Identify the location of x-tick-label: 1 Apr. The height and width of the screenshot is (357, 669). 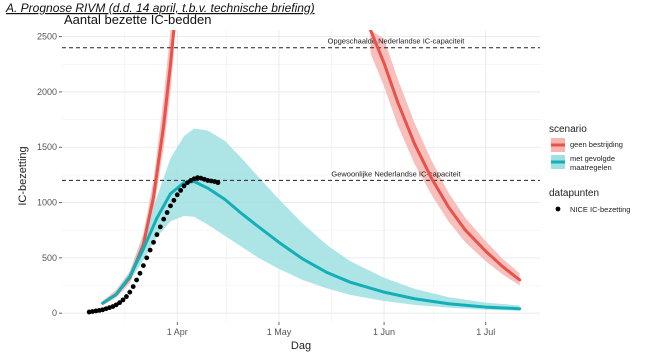
(177, 332).